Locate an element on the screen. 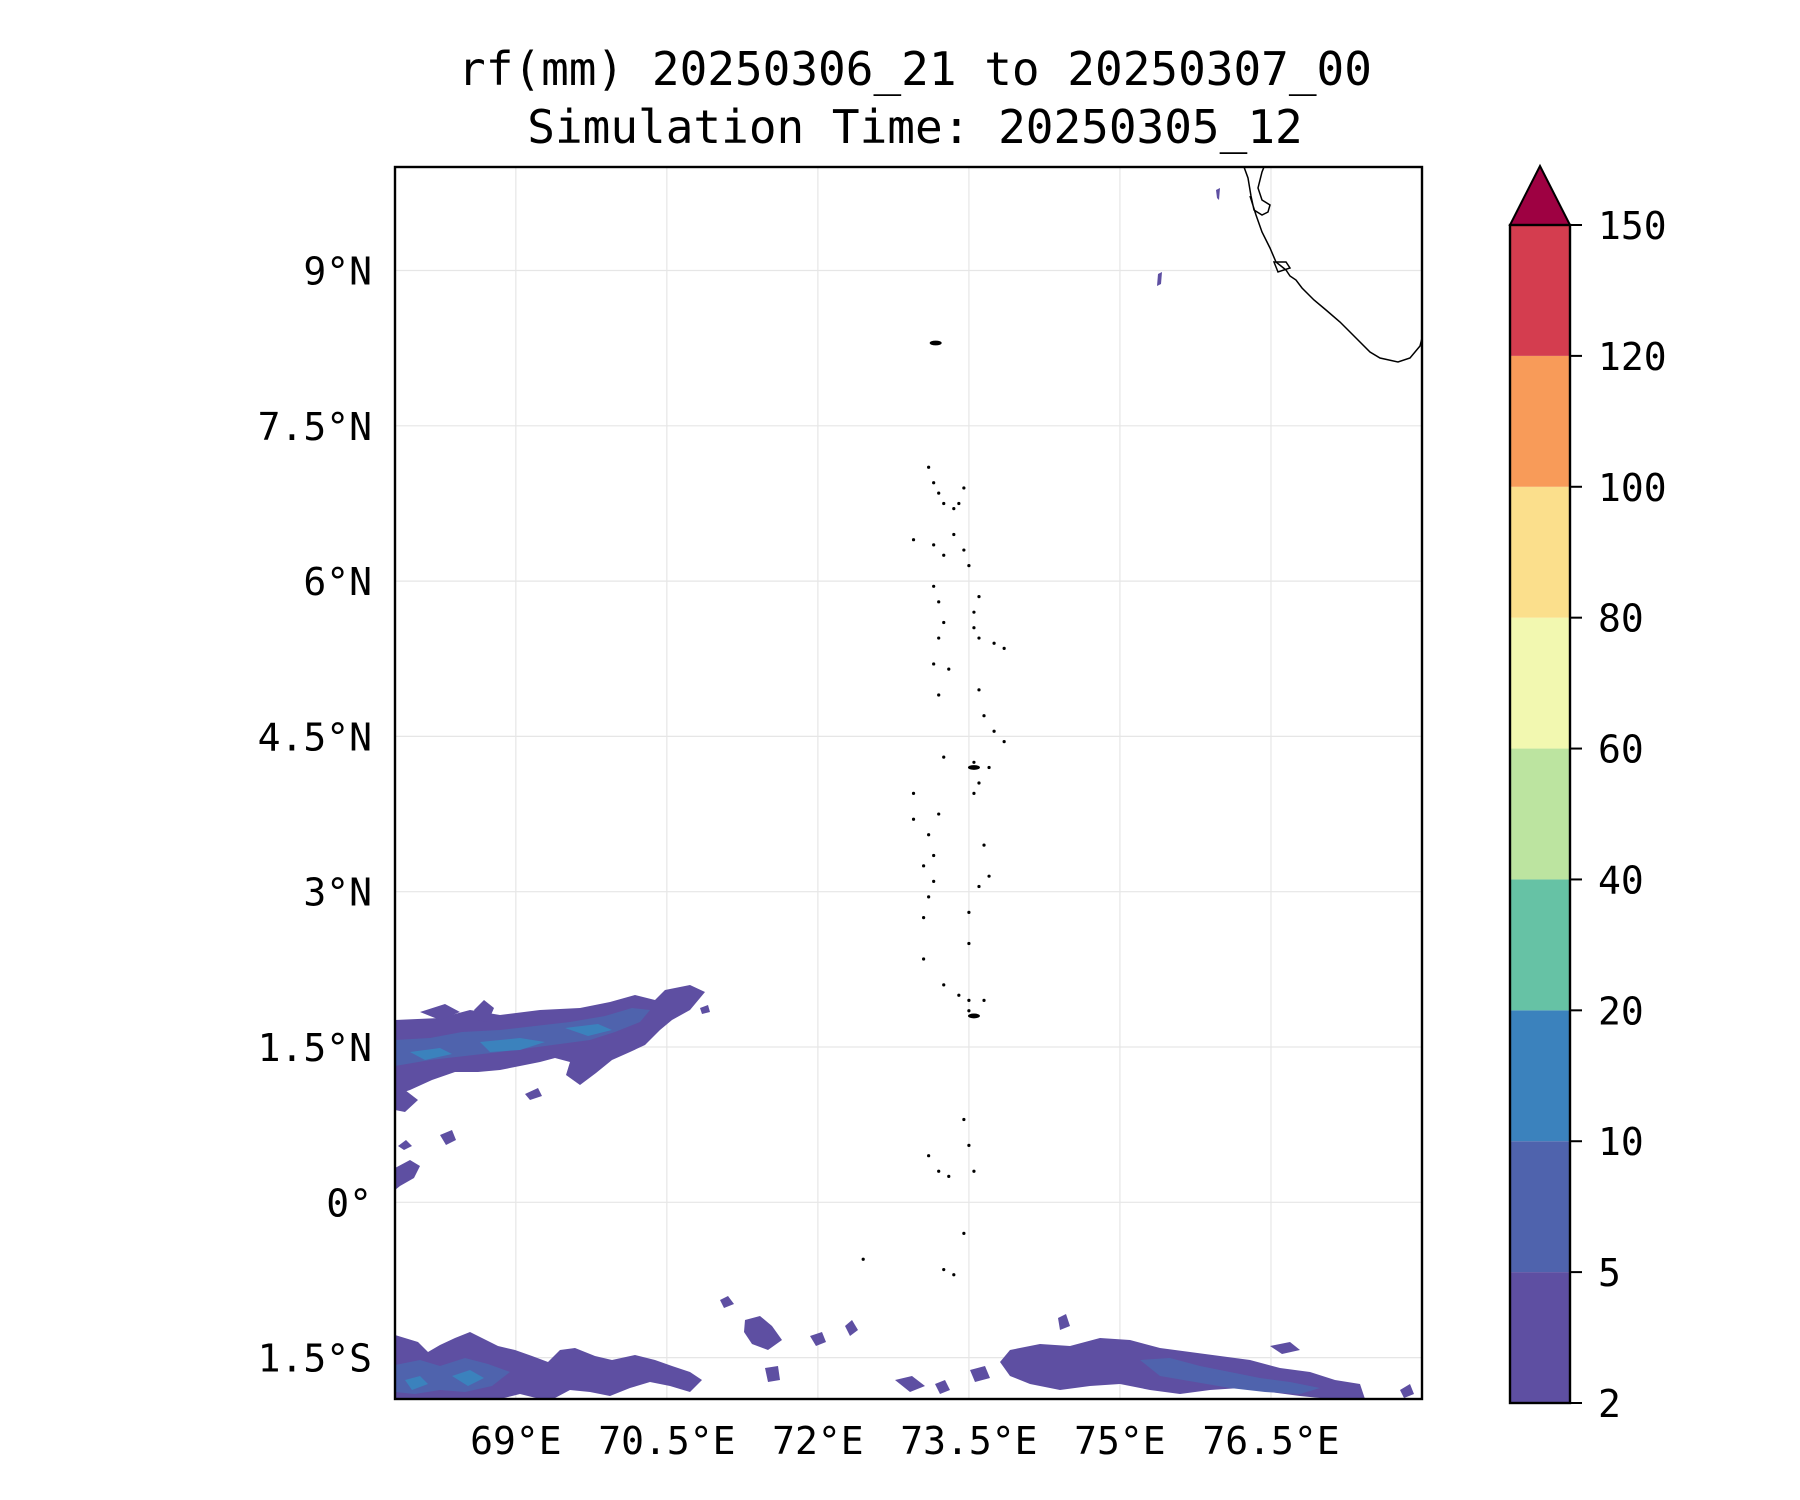 The height and width of the screenshot is (1500, 1800). lat-tick-label: 1.5°S is located at coordinates (315, 1359).